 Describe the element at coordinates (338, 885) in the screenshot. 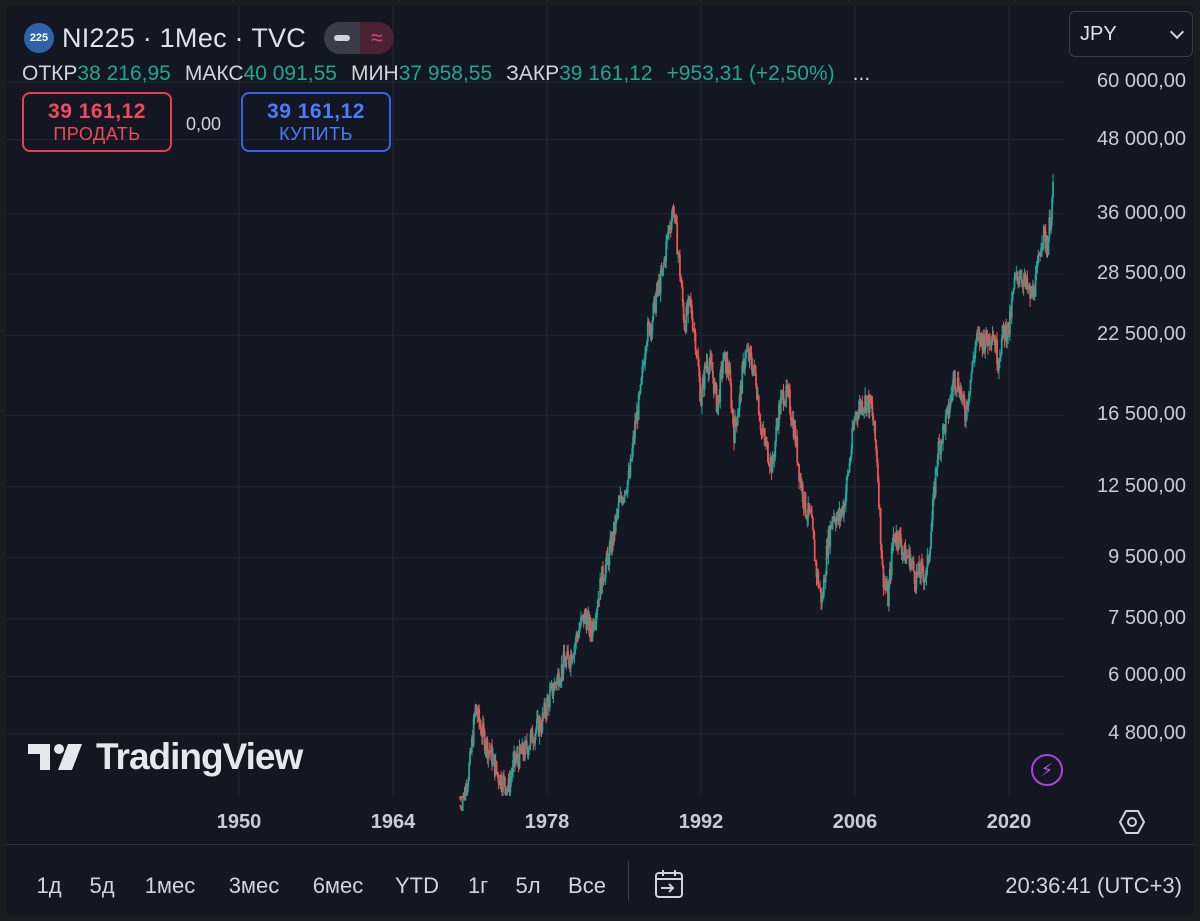

I see `range-6m-button: 6мес` at that location.